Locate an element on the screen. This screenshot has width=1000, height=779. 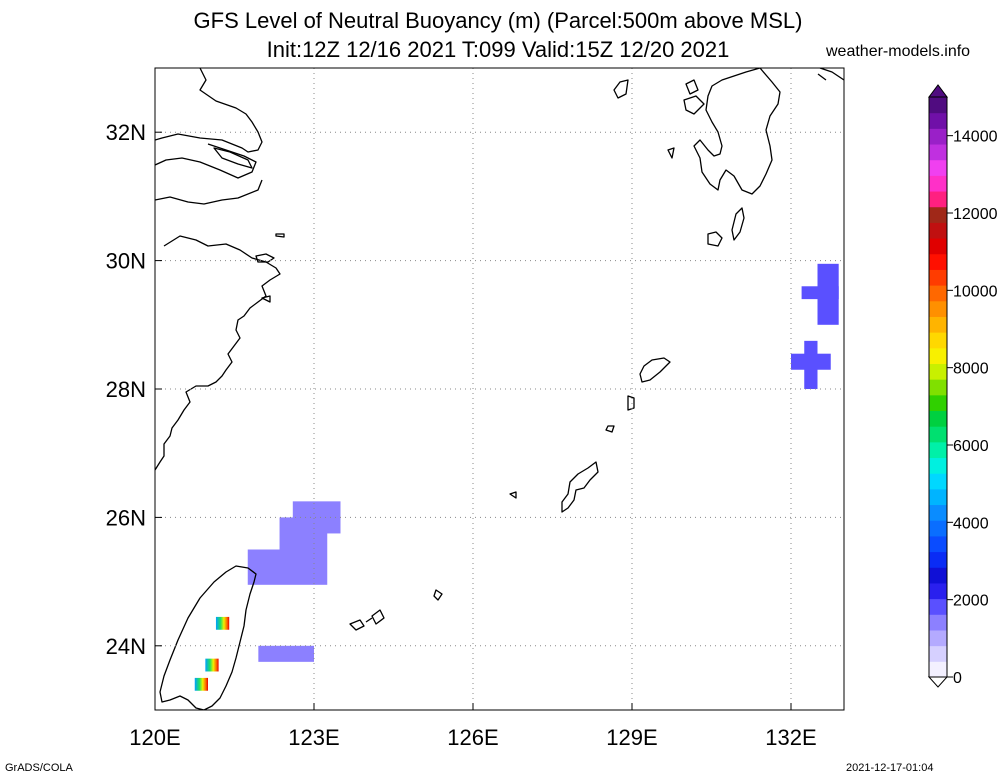
x-tick-label: 120E is located at coordinates (154, 737).